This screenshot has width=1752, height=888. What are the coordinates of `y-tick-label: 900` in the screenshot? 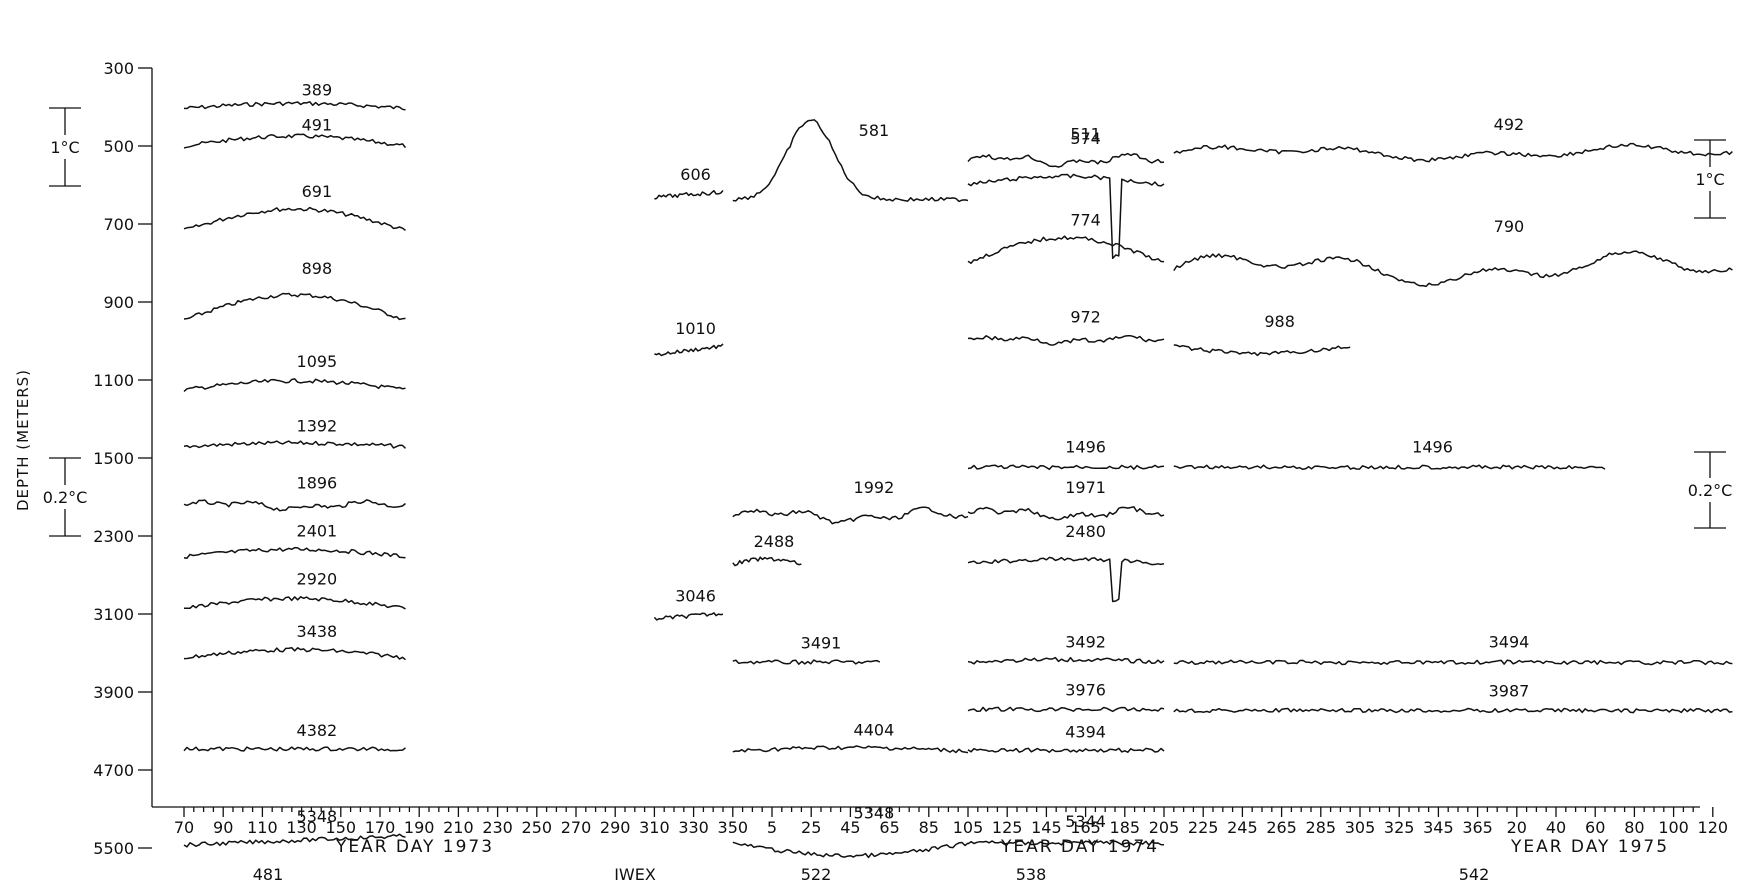 It's located at (118, 302).